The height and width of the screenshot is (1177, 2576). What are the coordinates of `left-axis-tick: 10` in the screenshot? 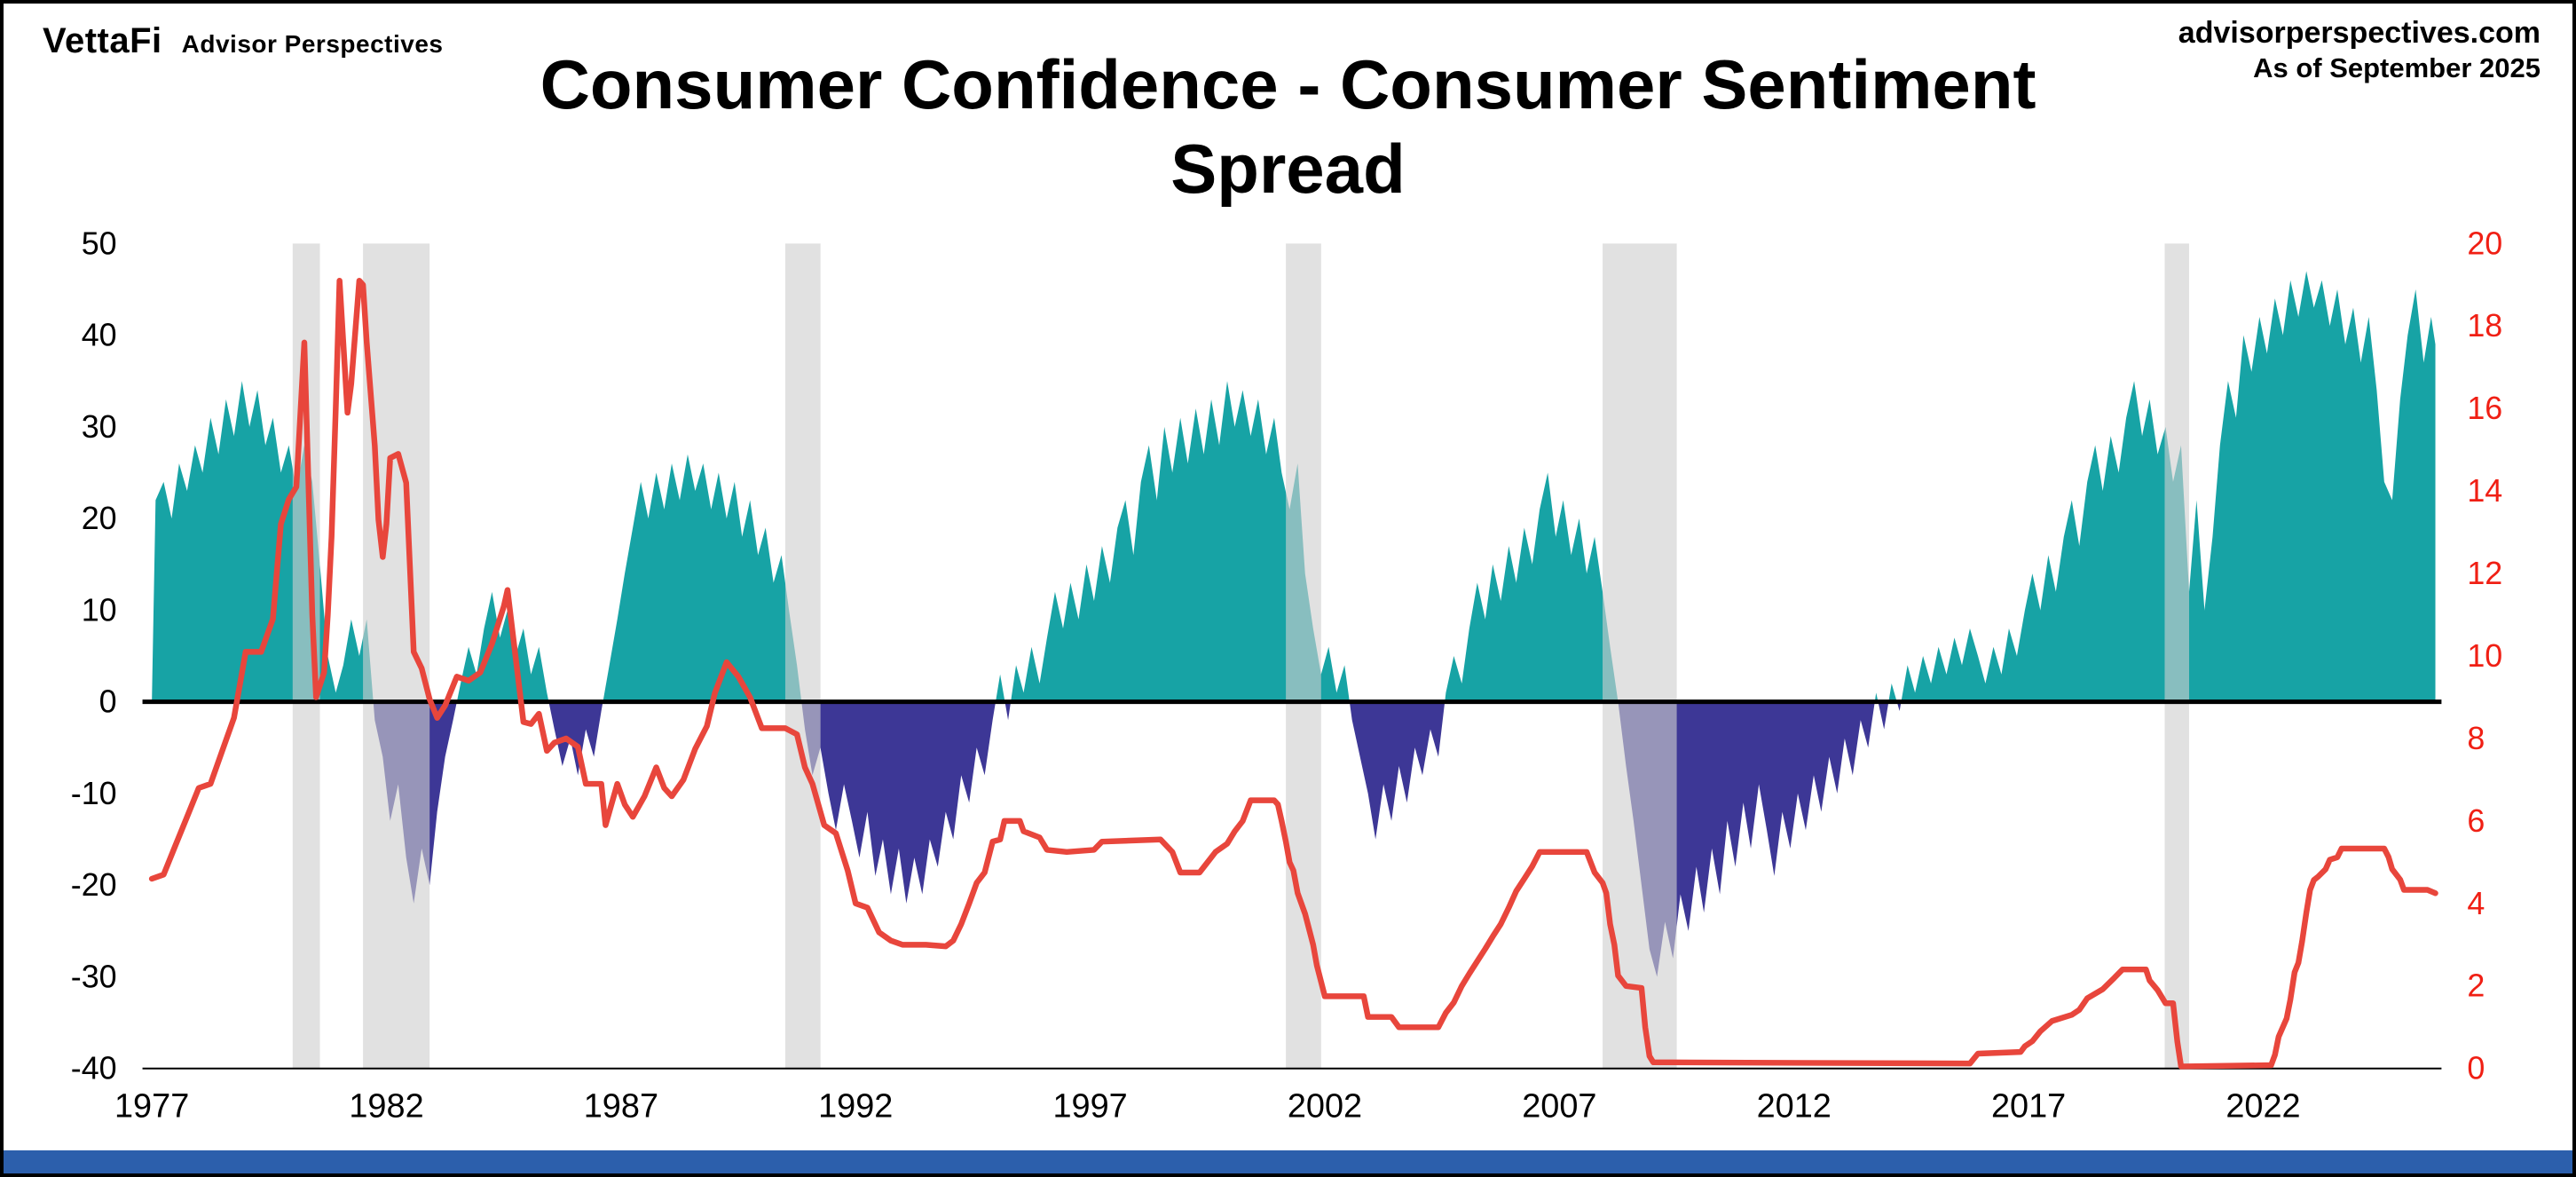 It's located at (100, 610).